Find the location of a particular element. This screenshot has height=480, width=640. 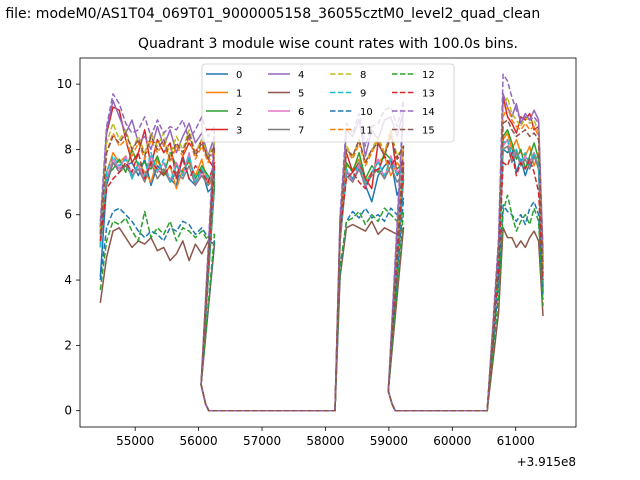

legend-label-10: 10 is located at coordinates (366, 112).